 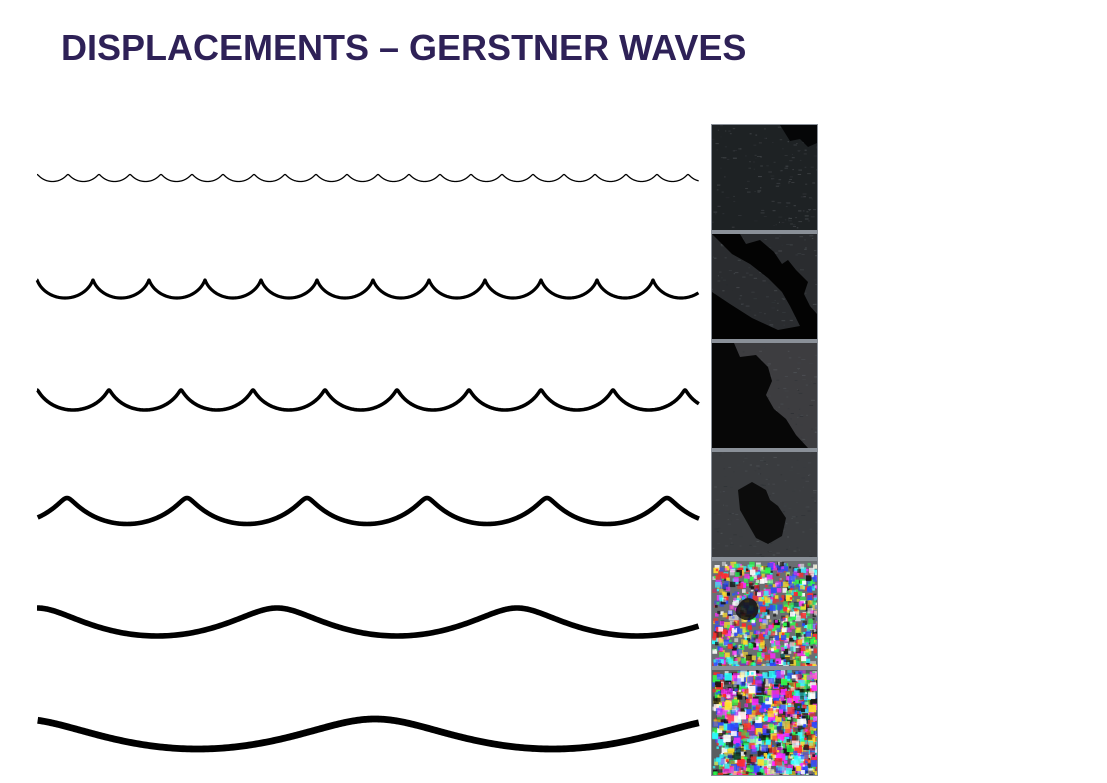 I want to click on thumbnail-1-image, so click(x=764, y=177).